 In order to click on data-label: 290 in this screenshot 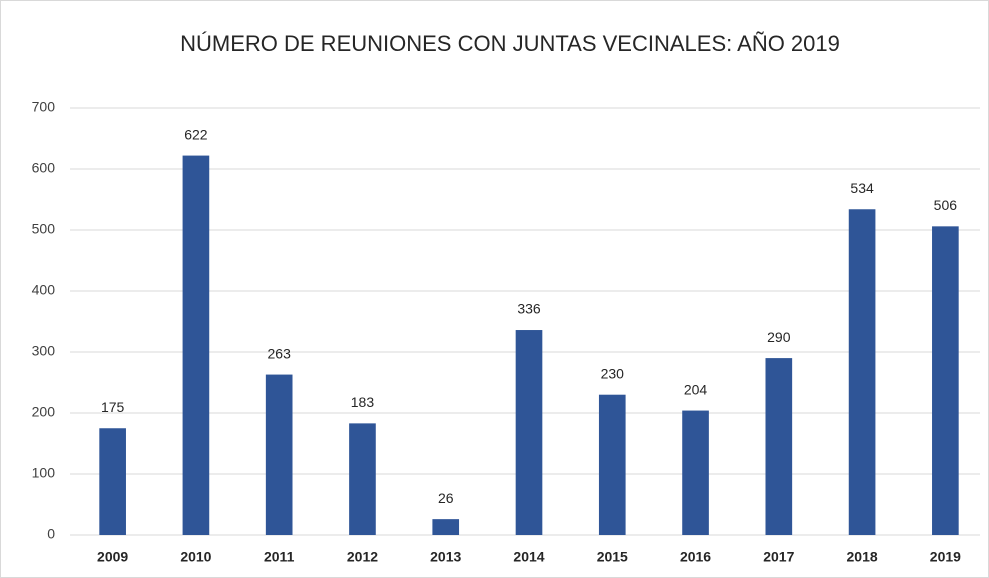, I will do `click(779, 337)`.